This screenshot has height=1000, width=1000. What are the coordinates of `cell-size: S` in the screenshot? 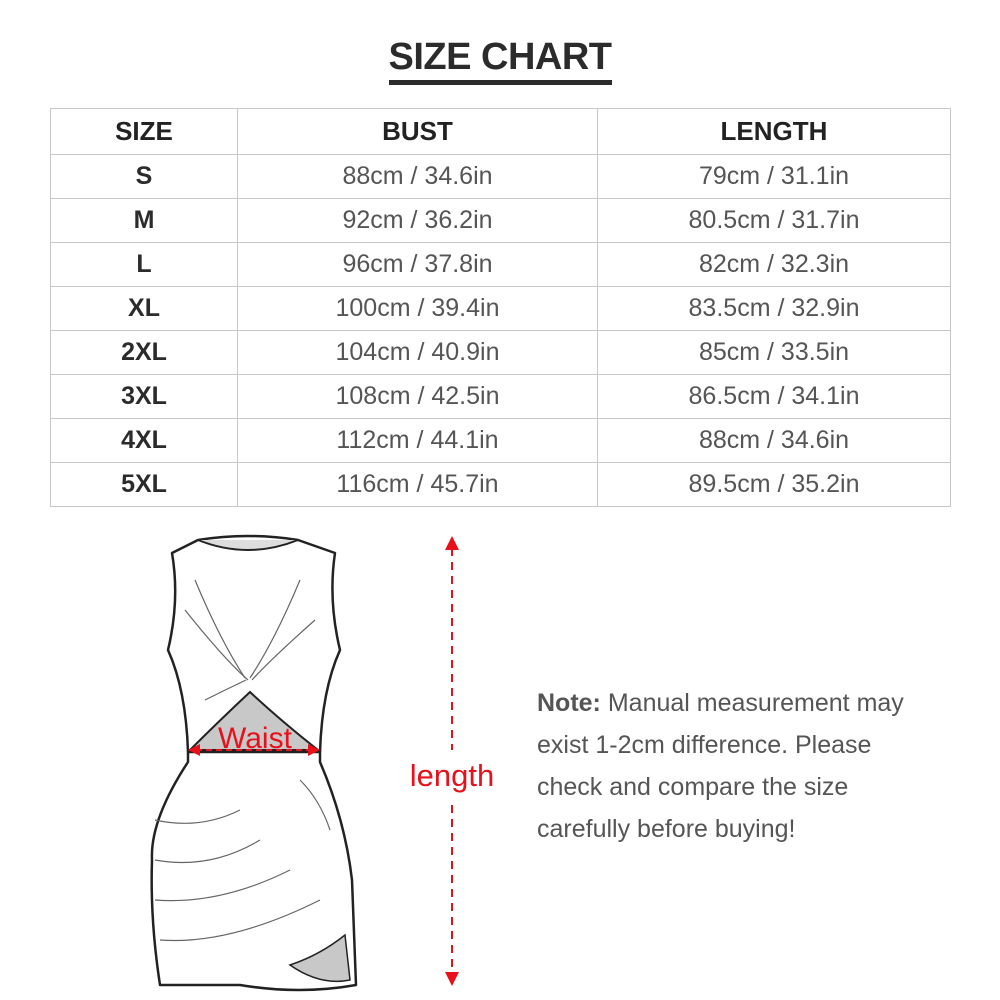 It's located at (144, 176).